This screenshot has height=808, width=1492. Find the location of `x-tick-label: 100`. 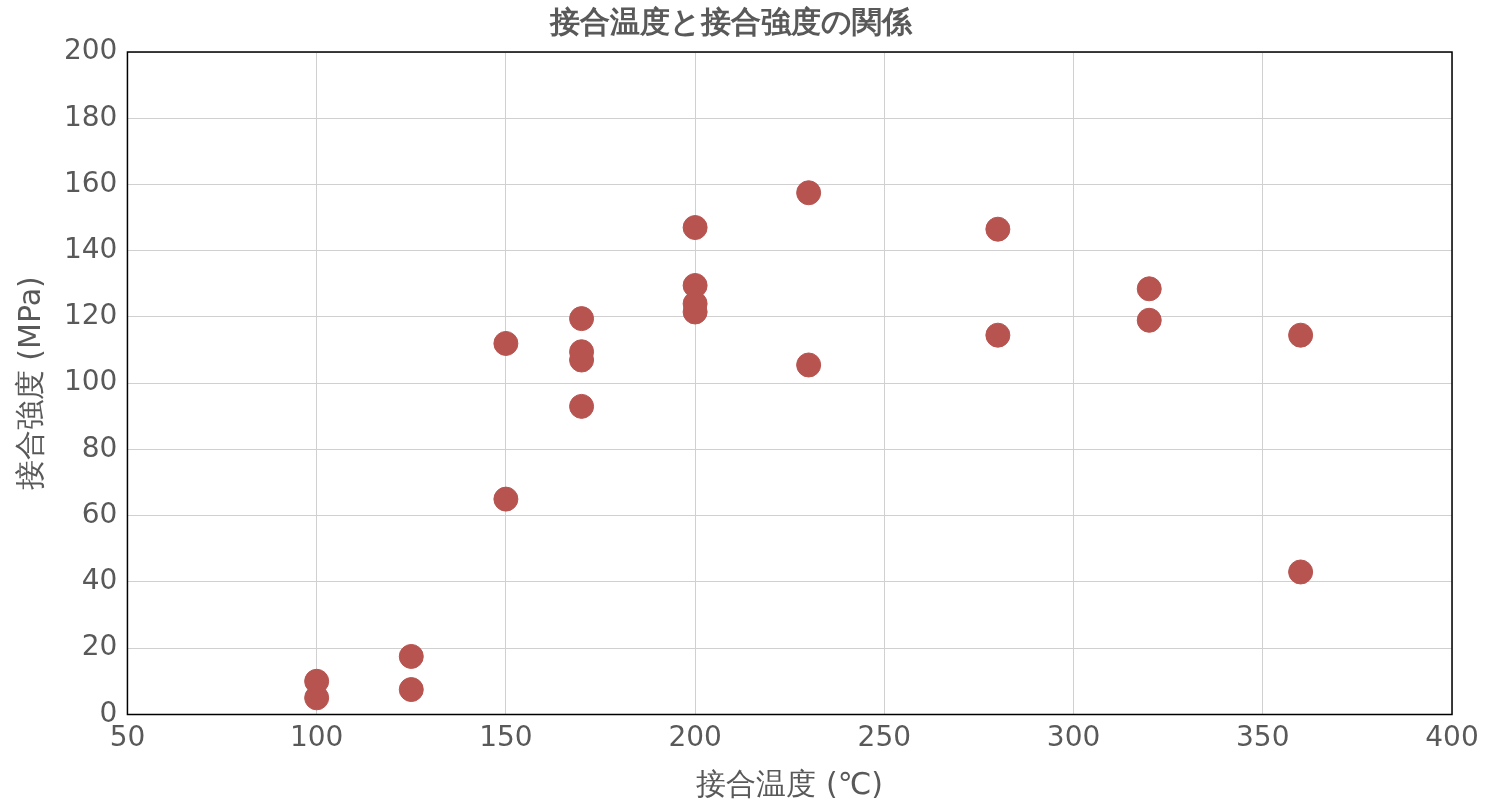

x-tick-label: 100 is located at coordinates (316, 737).